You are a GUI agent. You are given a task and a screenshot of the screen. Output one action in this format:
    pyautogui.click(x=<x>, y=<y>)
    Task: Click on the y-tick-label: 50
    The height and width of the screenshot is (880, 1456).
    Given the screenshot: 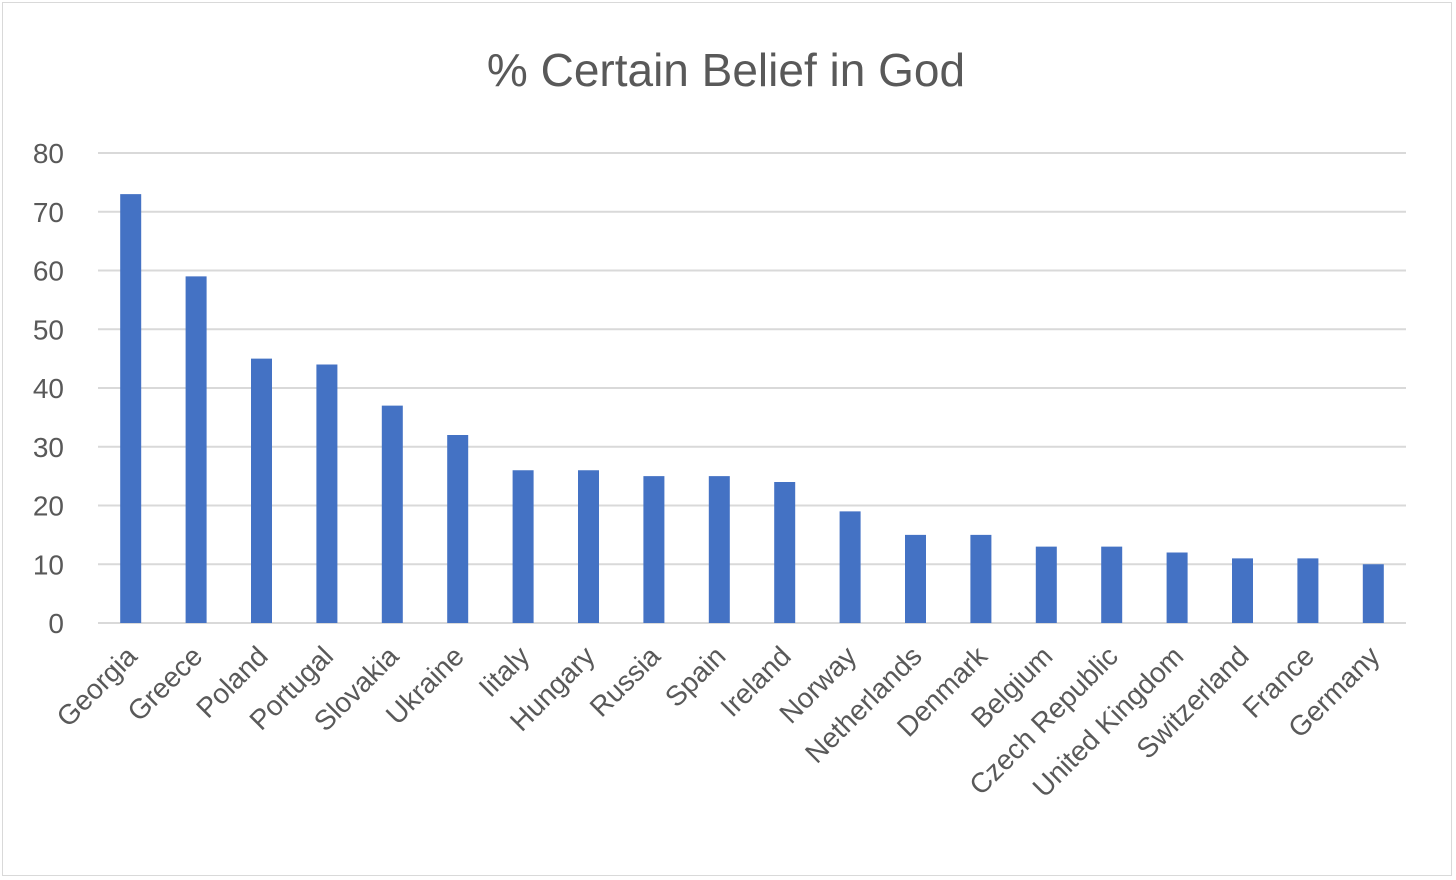 What is the action you would take?
    pyautogui.click(x=48, y=329)
    